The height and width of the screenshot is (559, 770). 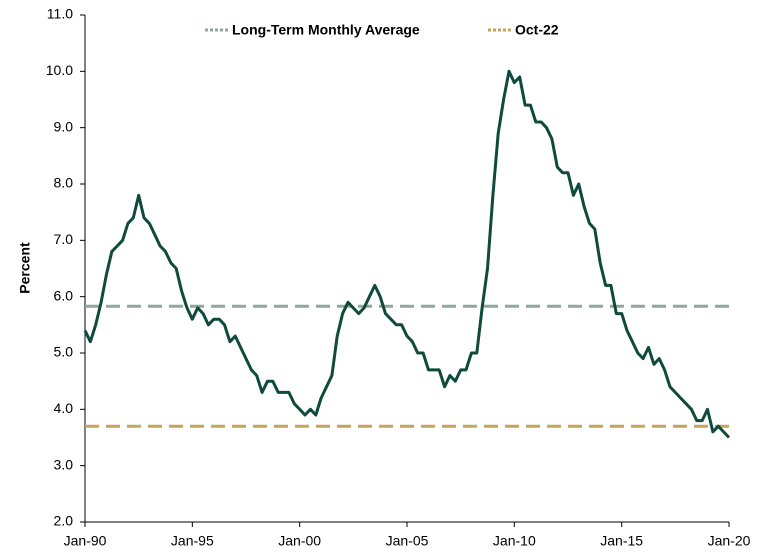 I want to click on y-tick-label: 10.0, so click(x=59, y=70).